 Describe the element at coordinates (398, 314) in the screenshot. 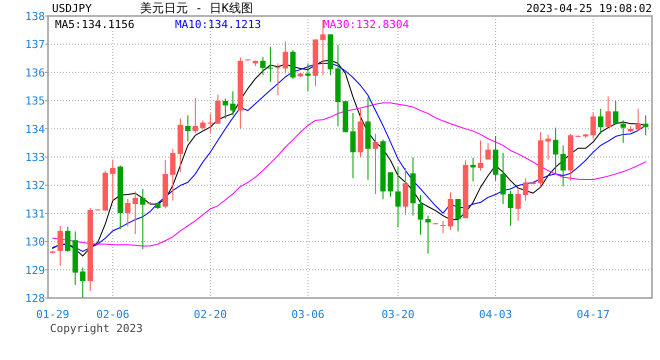

I see `x-tick-label: 03-20` at that location.